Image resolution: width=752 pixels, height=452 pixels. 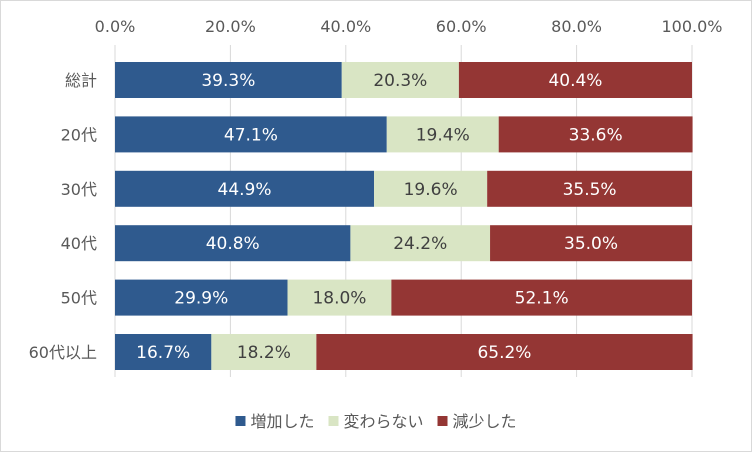 What do you see at coordinates (383, 421) in the screenshot?
I see `legend-label: 変わらない` at bounding box center [383, 421].